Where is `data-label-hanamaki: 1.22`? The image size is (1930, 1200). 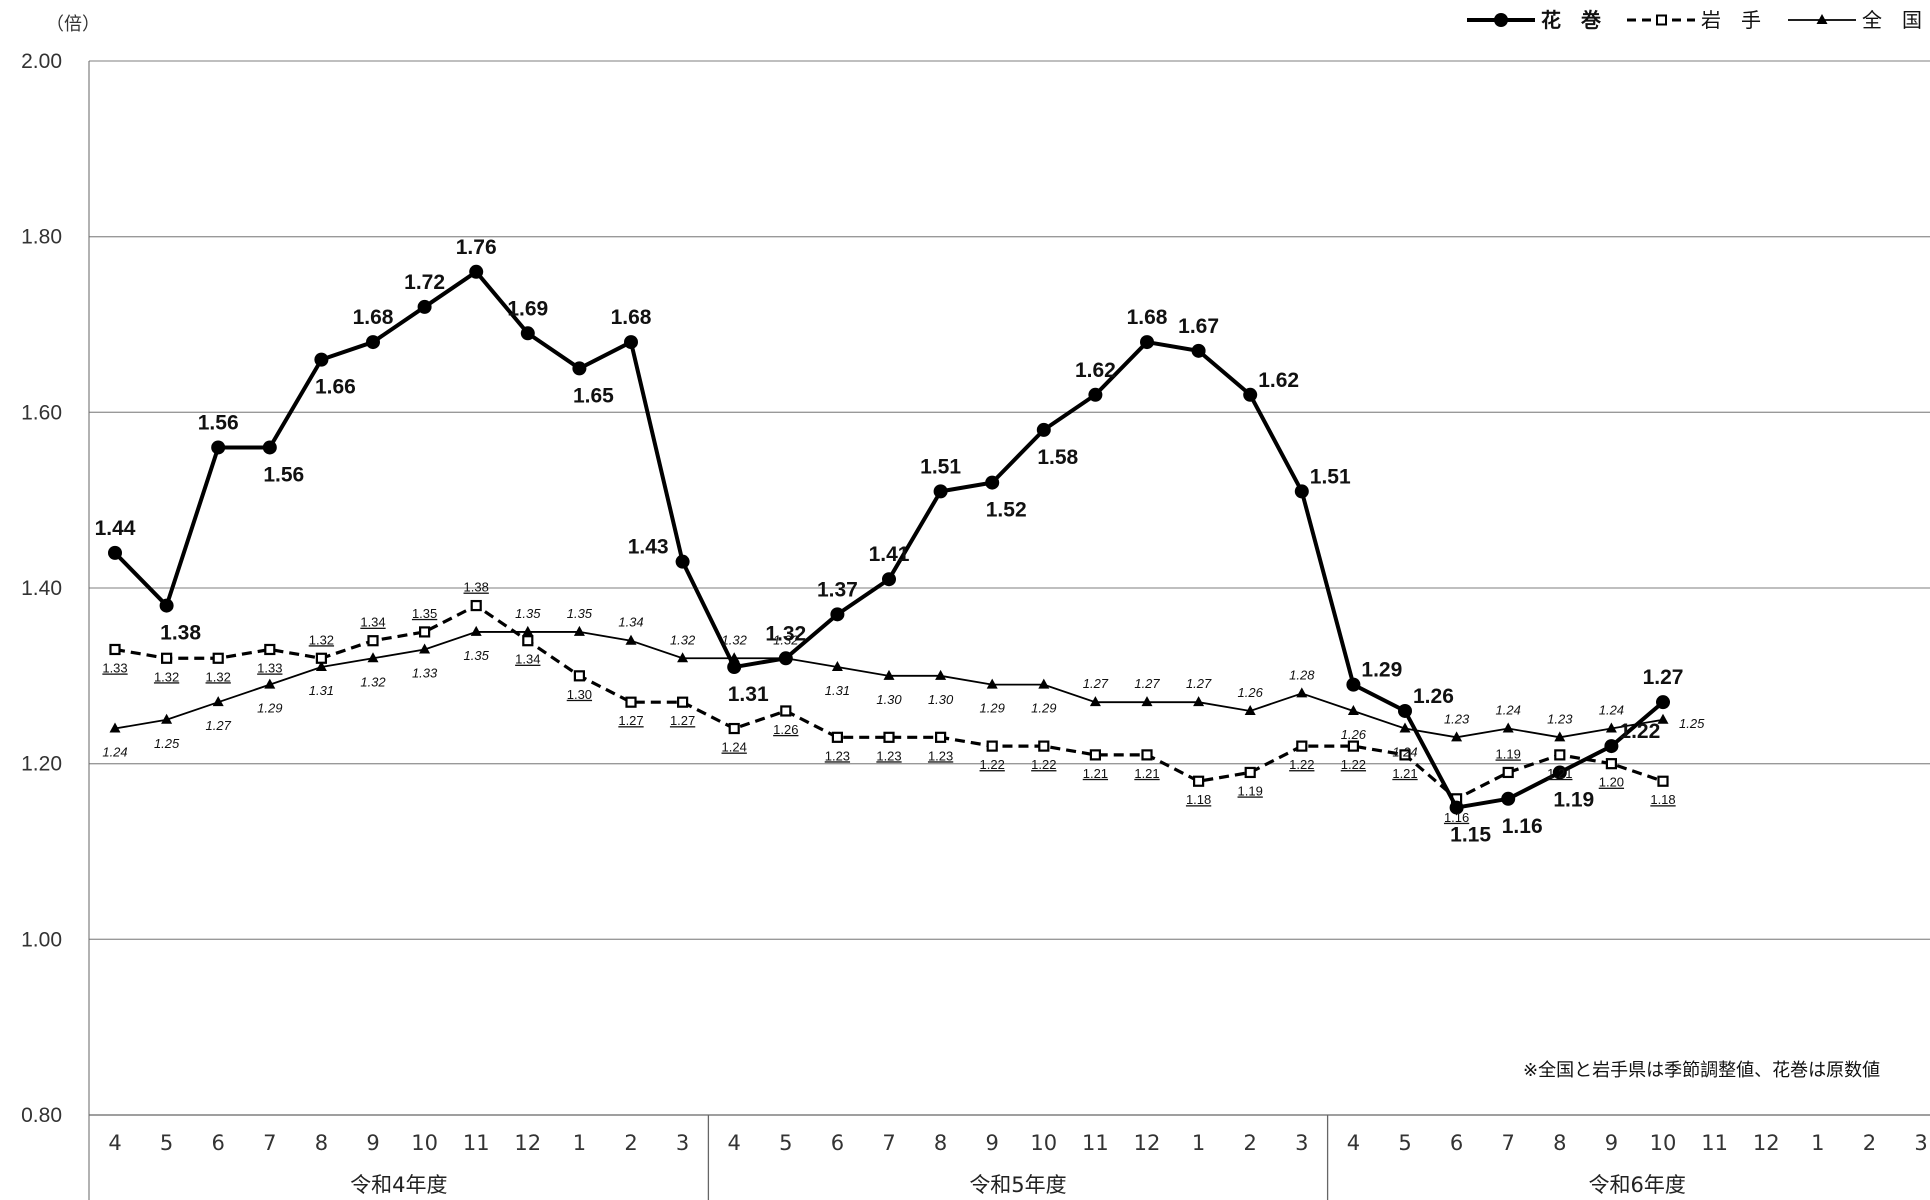
data-label-hanamaki: 1.22 is located at coordinates (1639, 731).